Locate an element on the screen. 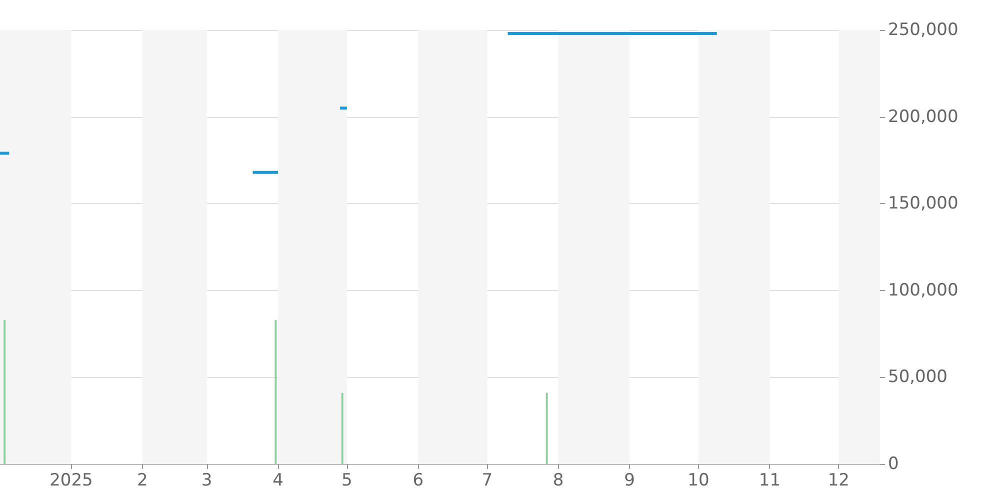 This screenshot has height=500, width=1000. x-tick-label: 10 is located at coordinates (699, 480).